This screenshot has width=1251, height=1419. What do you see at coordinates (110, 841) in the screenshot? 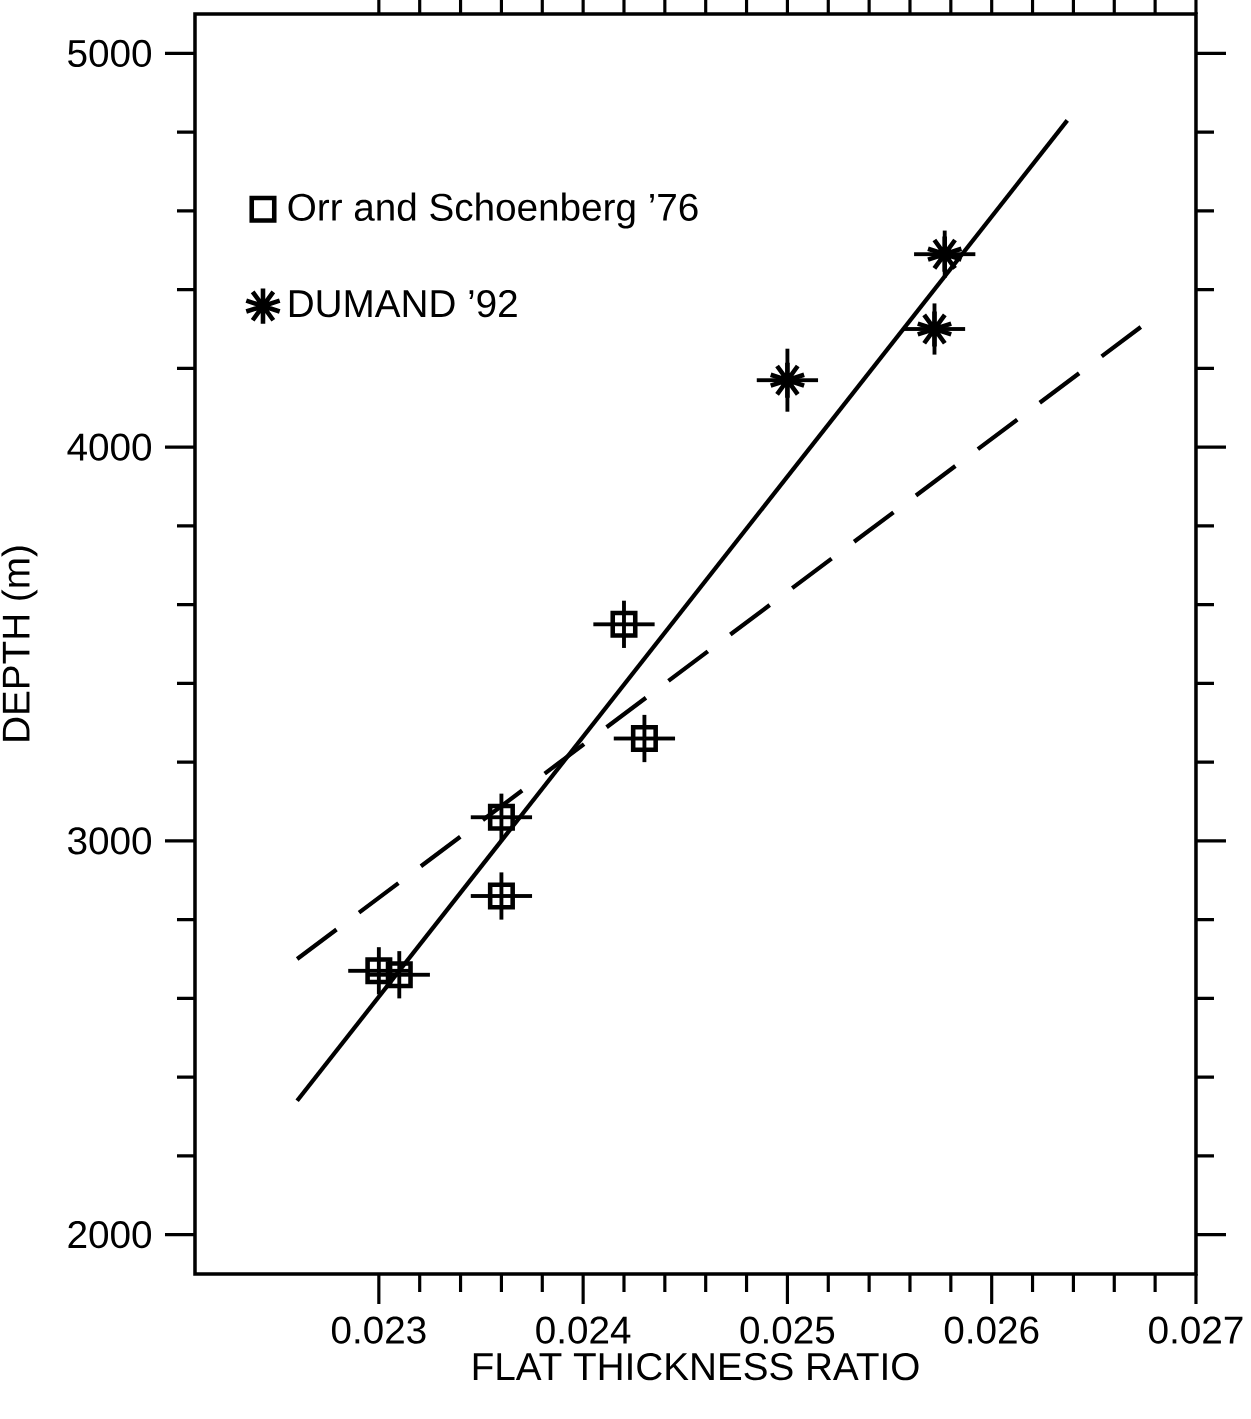
I see `y-tick-label: 3000` at bounding box center [110, 841].